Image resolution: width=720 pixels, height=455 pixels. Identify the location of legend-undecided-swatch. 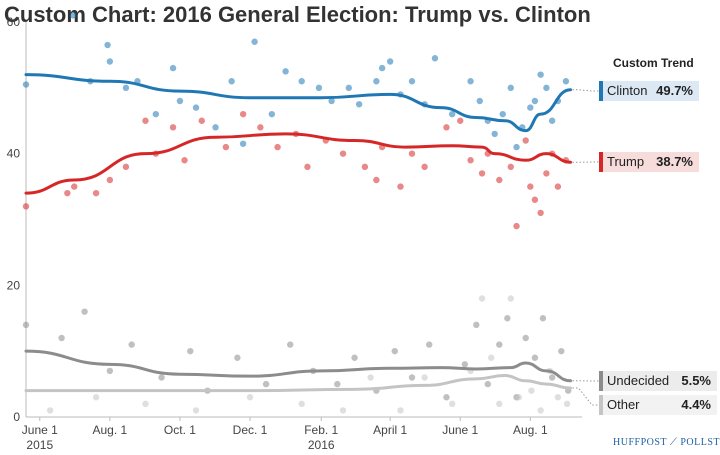
(601, 381).